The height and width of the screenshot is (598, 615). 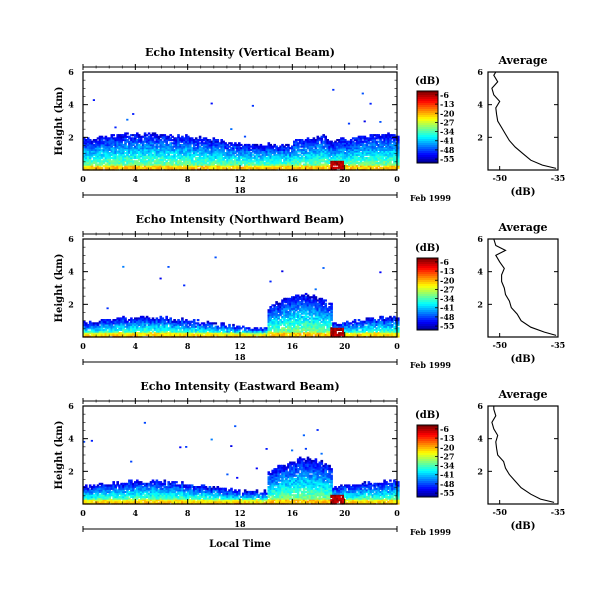 What do you see at coordinates (188, 179) in the screenshot?
I see `x-tick-label: 8` at bounding box center [188, 179].